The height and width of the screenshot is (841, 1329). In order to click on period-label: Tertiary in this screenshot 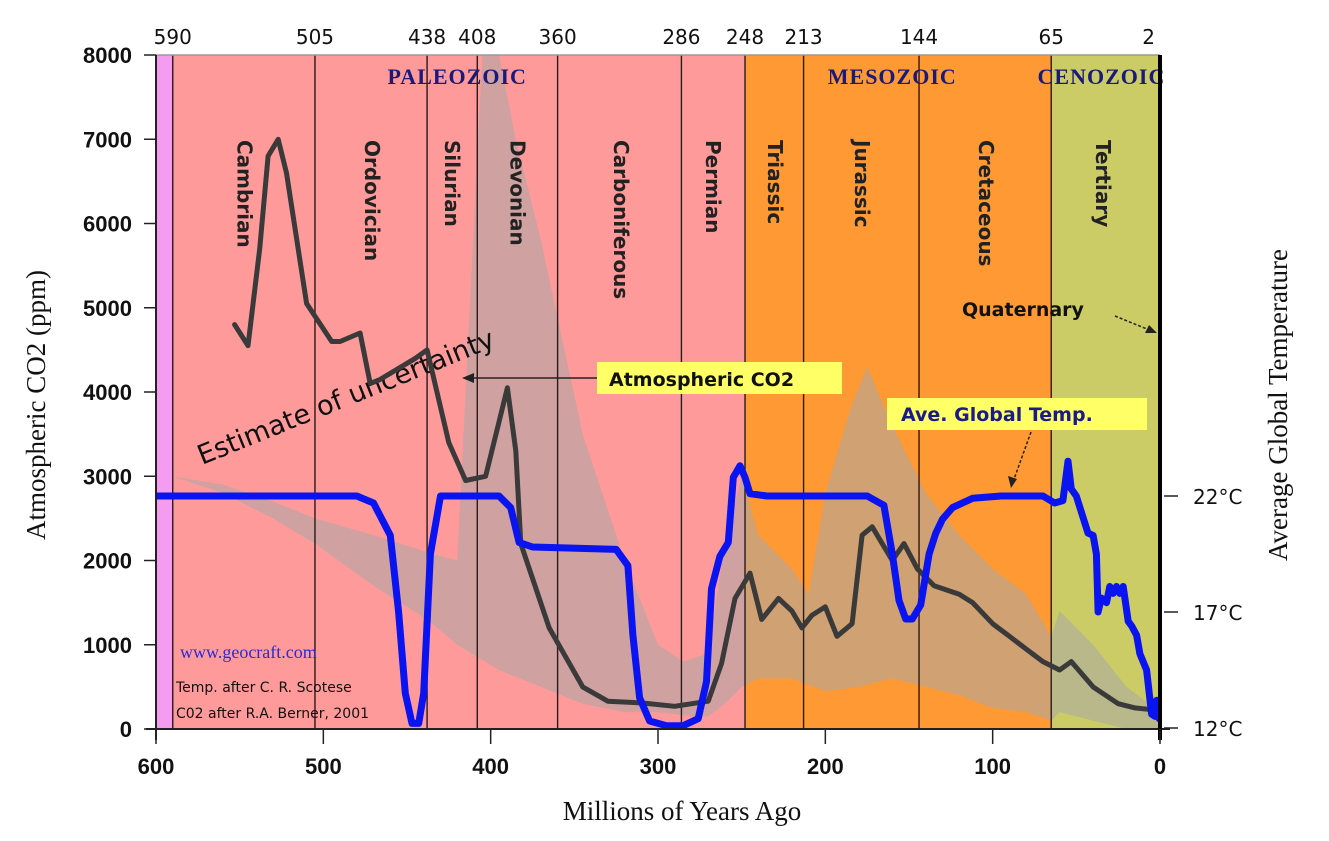, I will do `click(1103, 183)`.